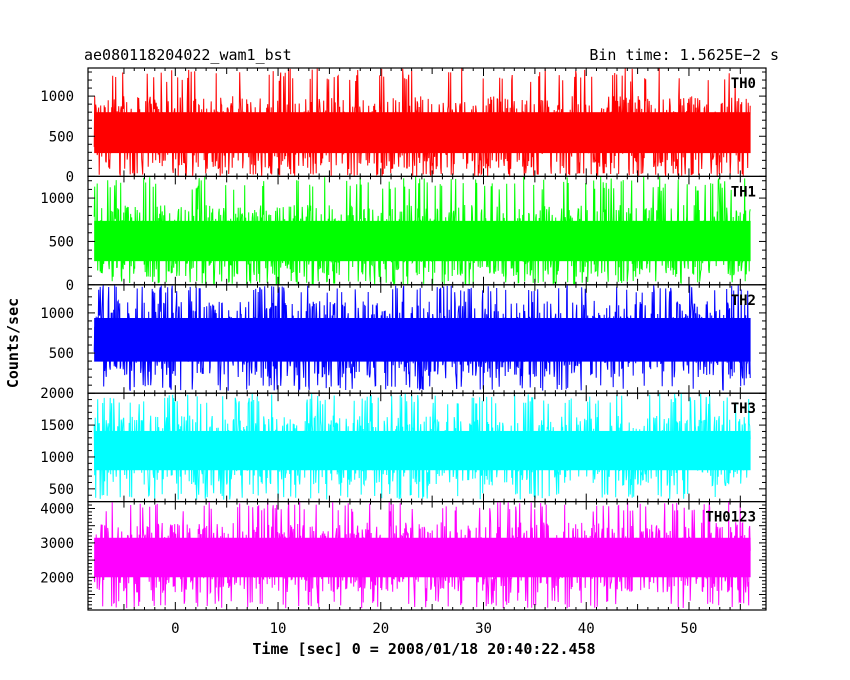  Describe the element at coordinates (684, 55) in the screenshot. I see `chart-title-right: Bin time: 1.5625E−2 s` at that location.